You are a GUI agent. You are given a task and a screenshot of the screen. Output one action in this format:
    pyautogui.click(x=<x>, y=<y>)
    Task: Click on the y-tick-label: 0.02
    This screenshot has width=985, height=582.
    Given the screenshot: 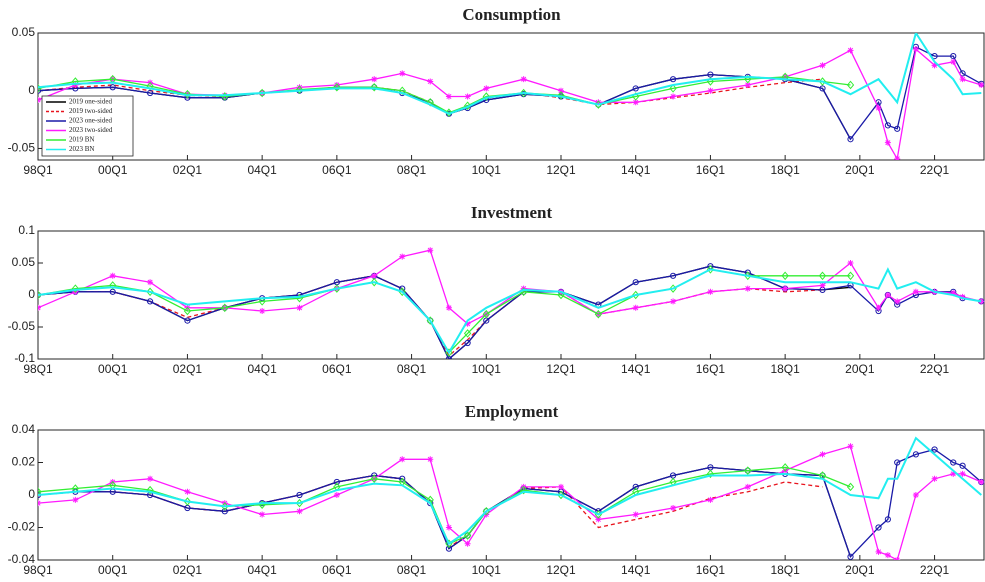 What is the action you would take?
    pyautogui.click(x=24, y=462)
    